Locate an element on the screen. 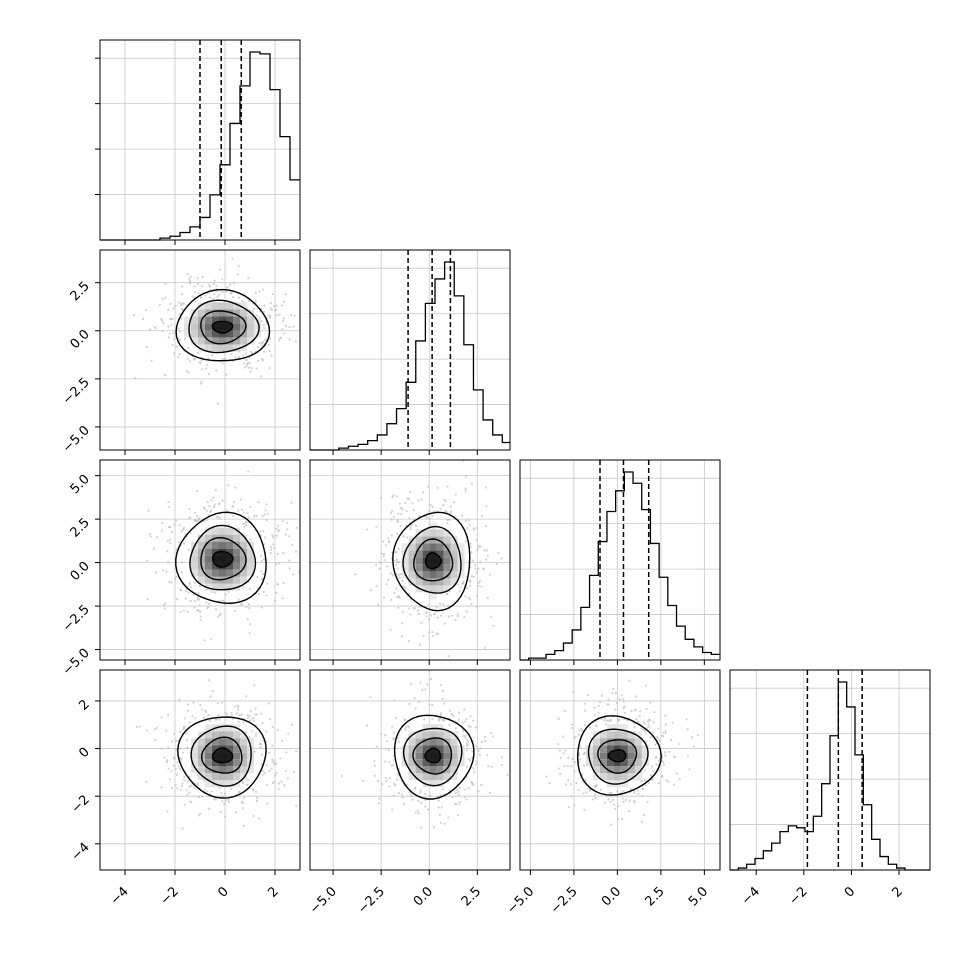 The image size is (970, 974). x-tick-label: −2.5 is located at coordinates (371, 900).